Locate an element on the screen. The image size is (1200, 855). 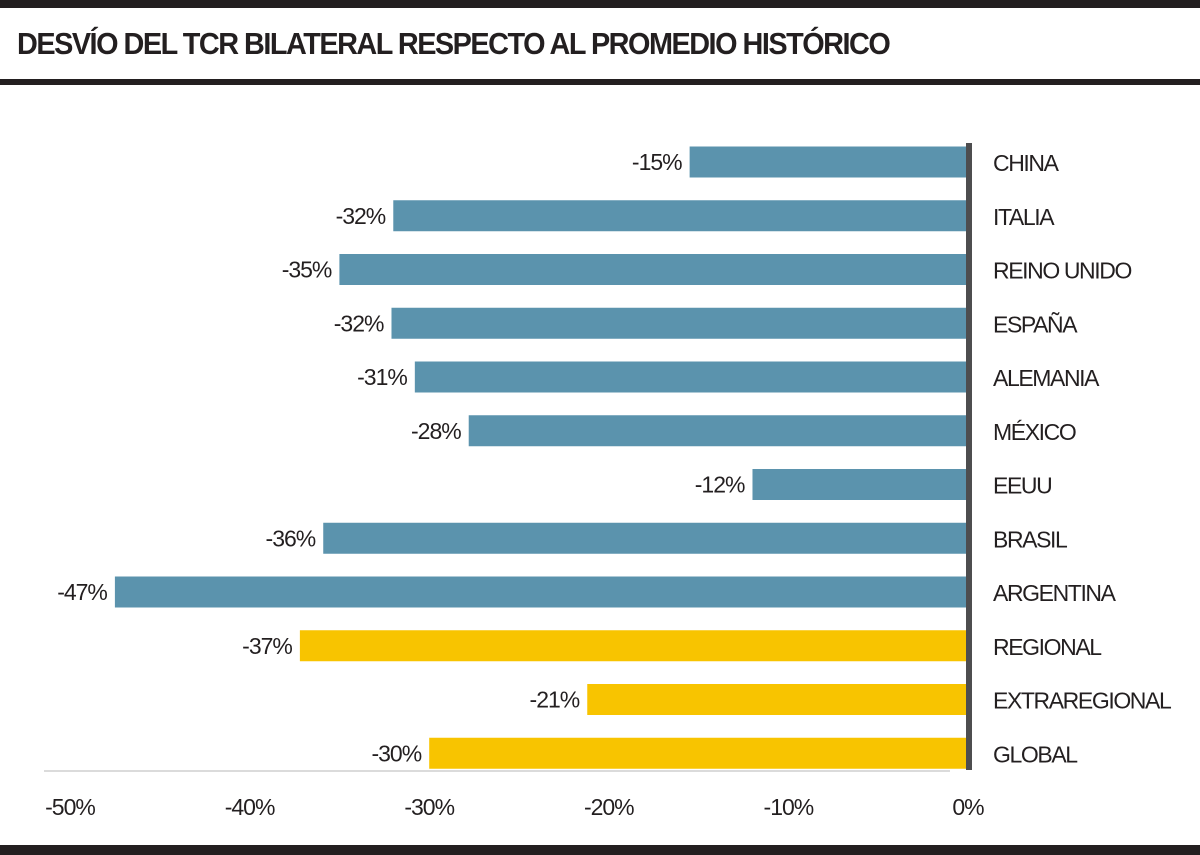
category-label-3: ESPAÑA is located at coordinates (1035, 324).